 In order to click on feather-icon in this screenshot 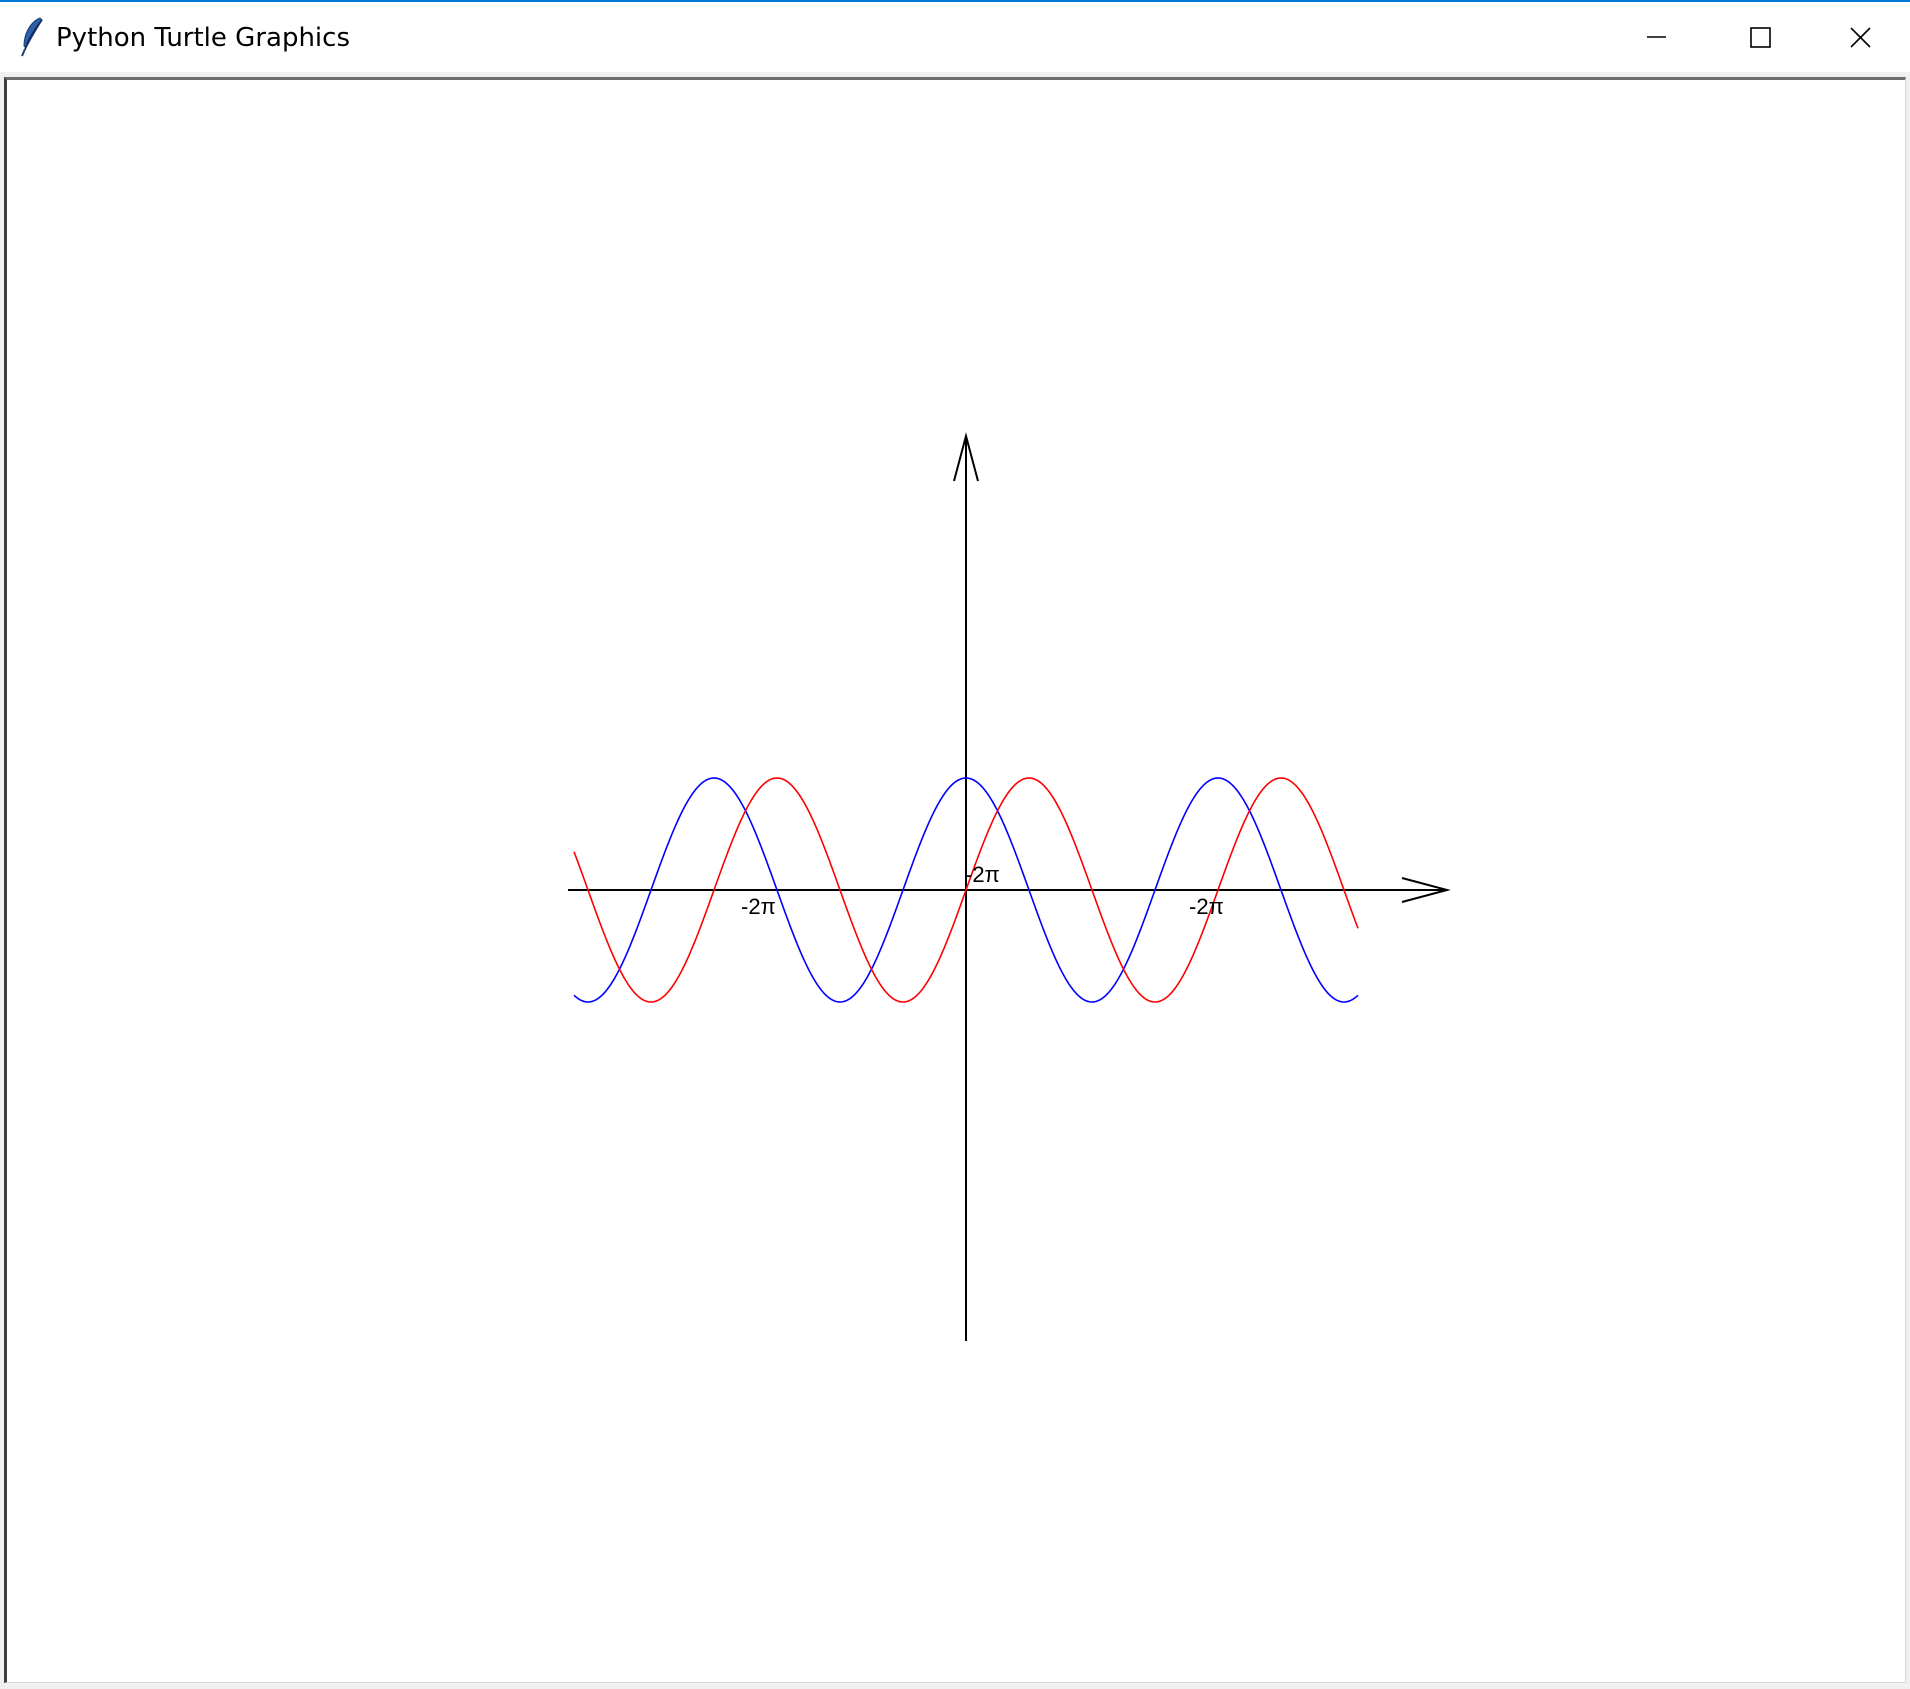, I will do `click(32, 37)`.